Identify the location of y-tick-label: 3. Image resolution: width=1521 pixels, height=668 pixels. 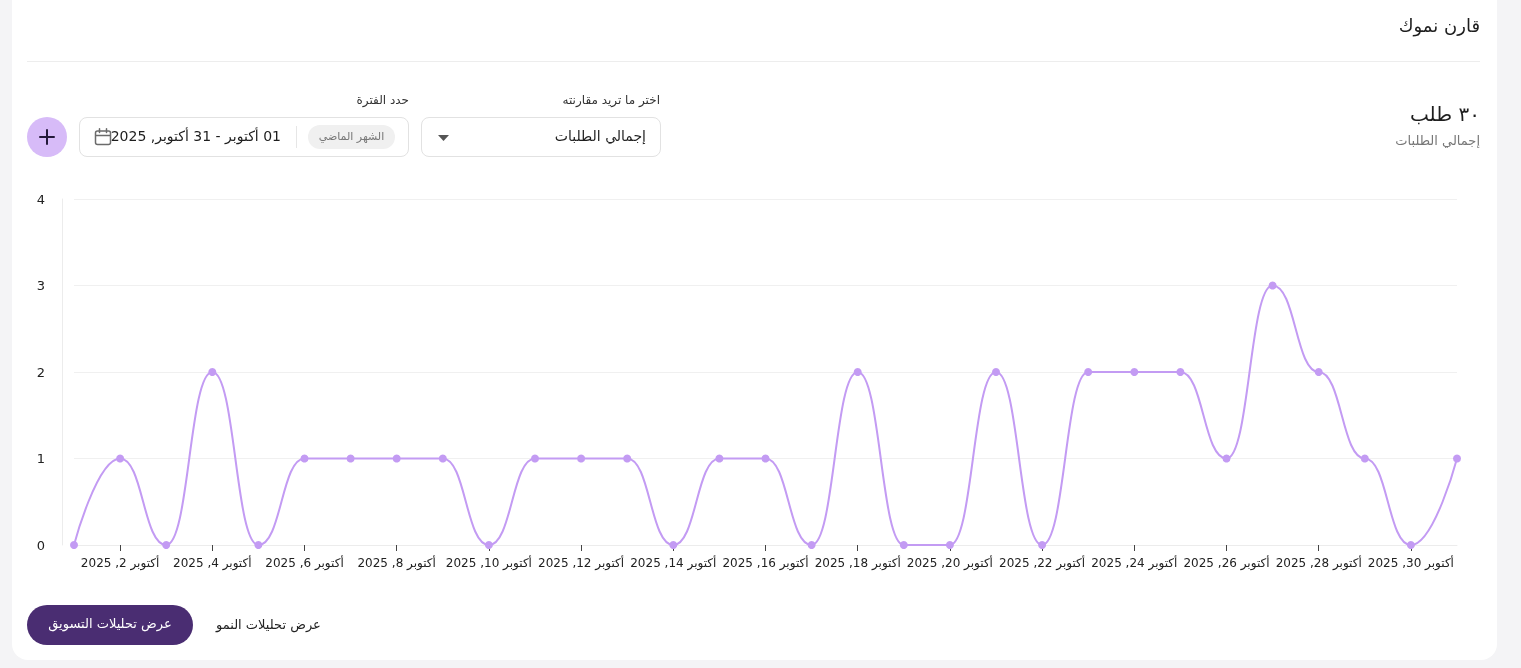
(40, 285).